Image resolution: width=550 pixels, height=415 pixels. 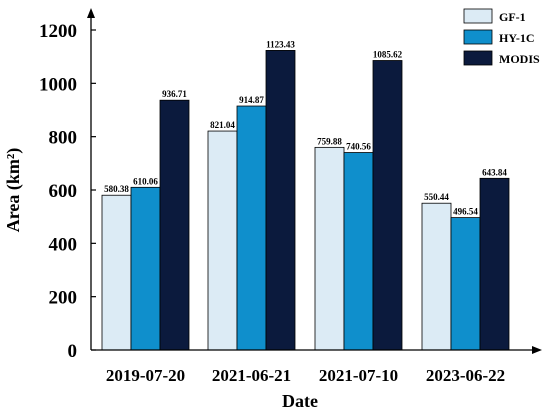 What do you see at coordinates (63, 298) in the screenshot?
I see `y-tick-label: 200` at bounding box center [63, 298].